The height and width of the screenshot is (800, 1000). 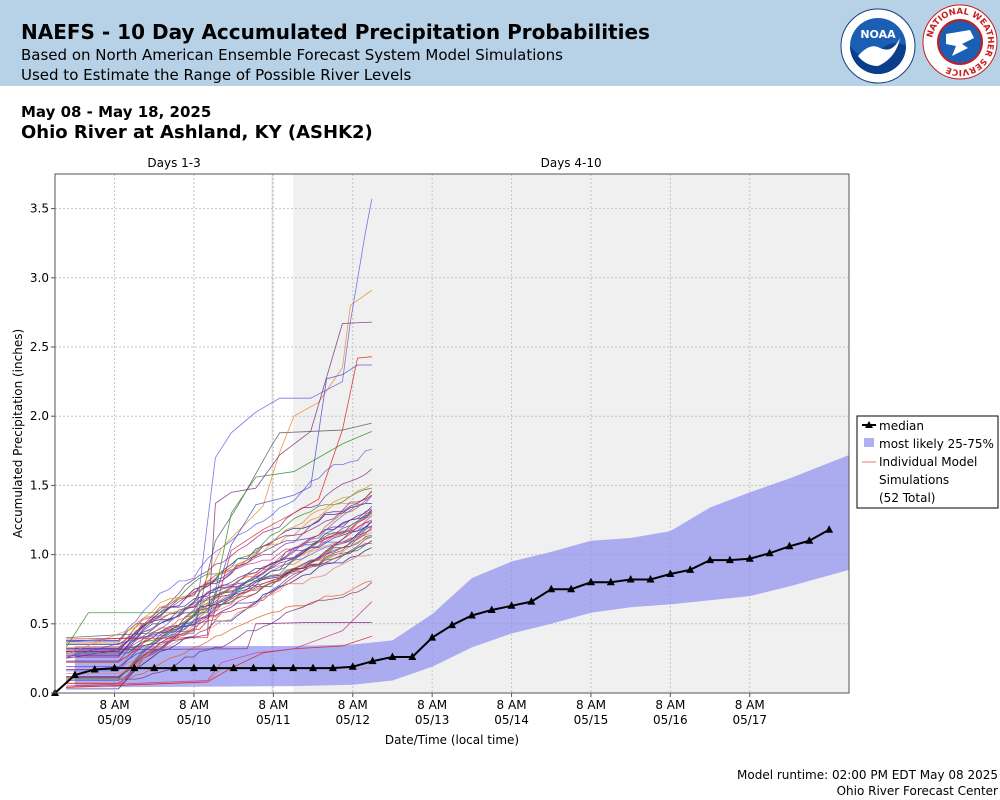 What do you see at coordinates (115, 705) in the screenshot?
I see `x-tick-label-time-0: 8 AM` at bounding box center [115, 705].